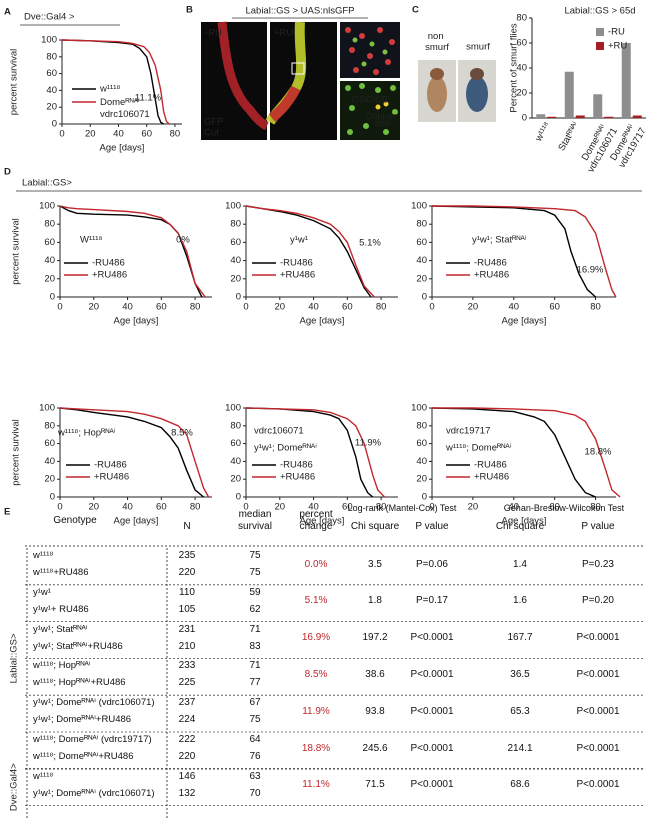 This screenshot has height=821, width=656. Describe the element at coordinates (7, 12) in the screenshot. I see `panel-label: A` at that location.